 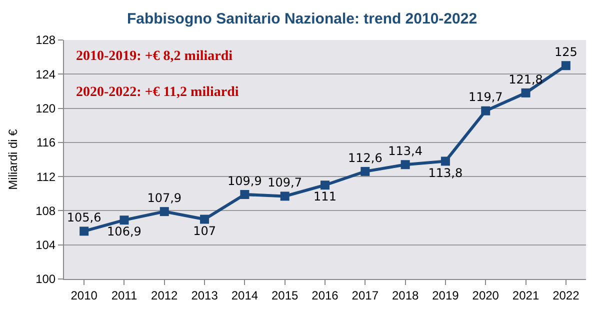 What do you see at coordinates (124, 231) in the screenshot?
I see `data-label: 106,9` at bounding box center [124, 231].